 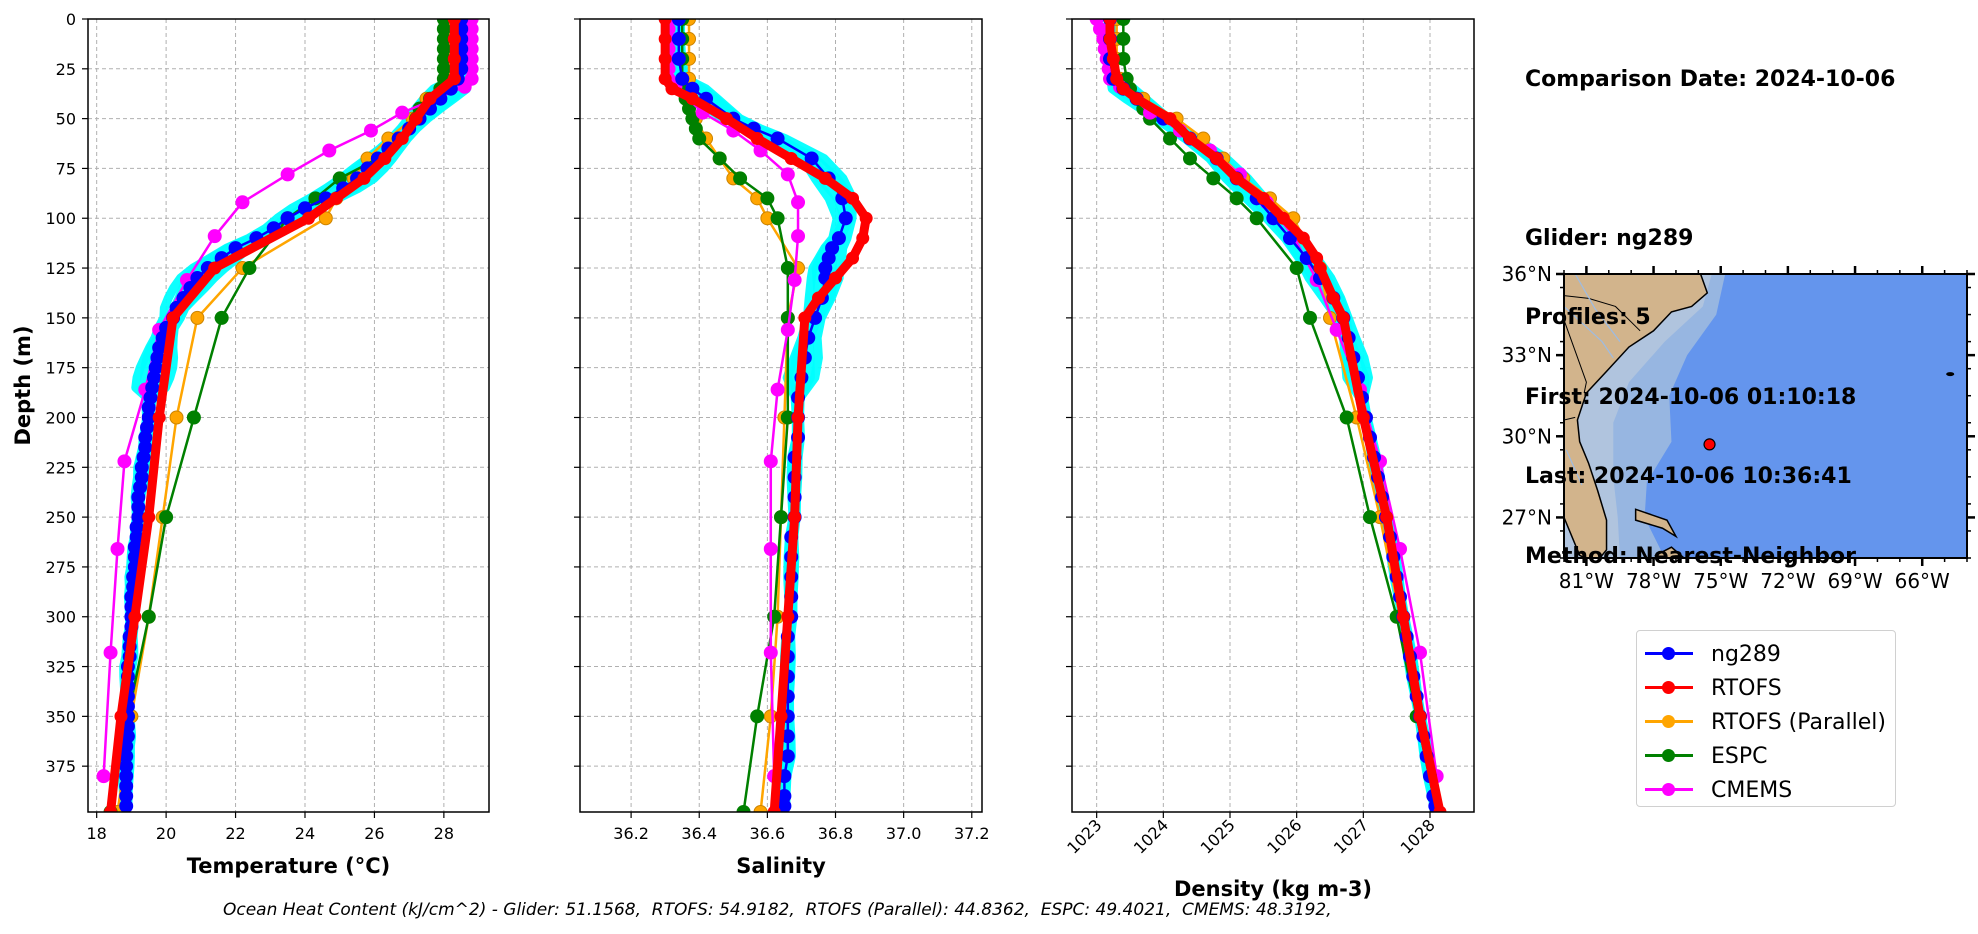 I want to click on legend-label: ESPC, so click(x=1739, y=756).